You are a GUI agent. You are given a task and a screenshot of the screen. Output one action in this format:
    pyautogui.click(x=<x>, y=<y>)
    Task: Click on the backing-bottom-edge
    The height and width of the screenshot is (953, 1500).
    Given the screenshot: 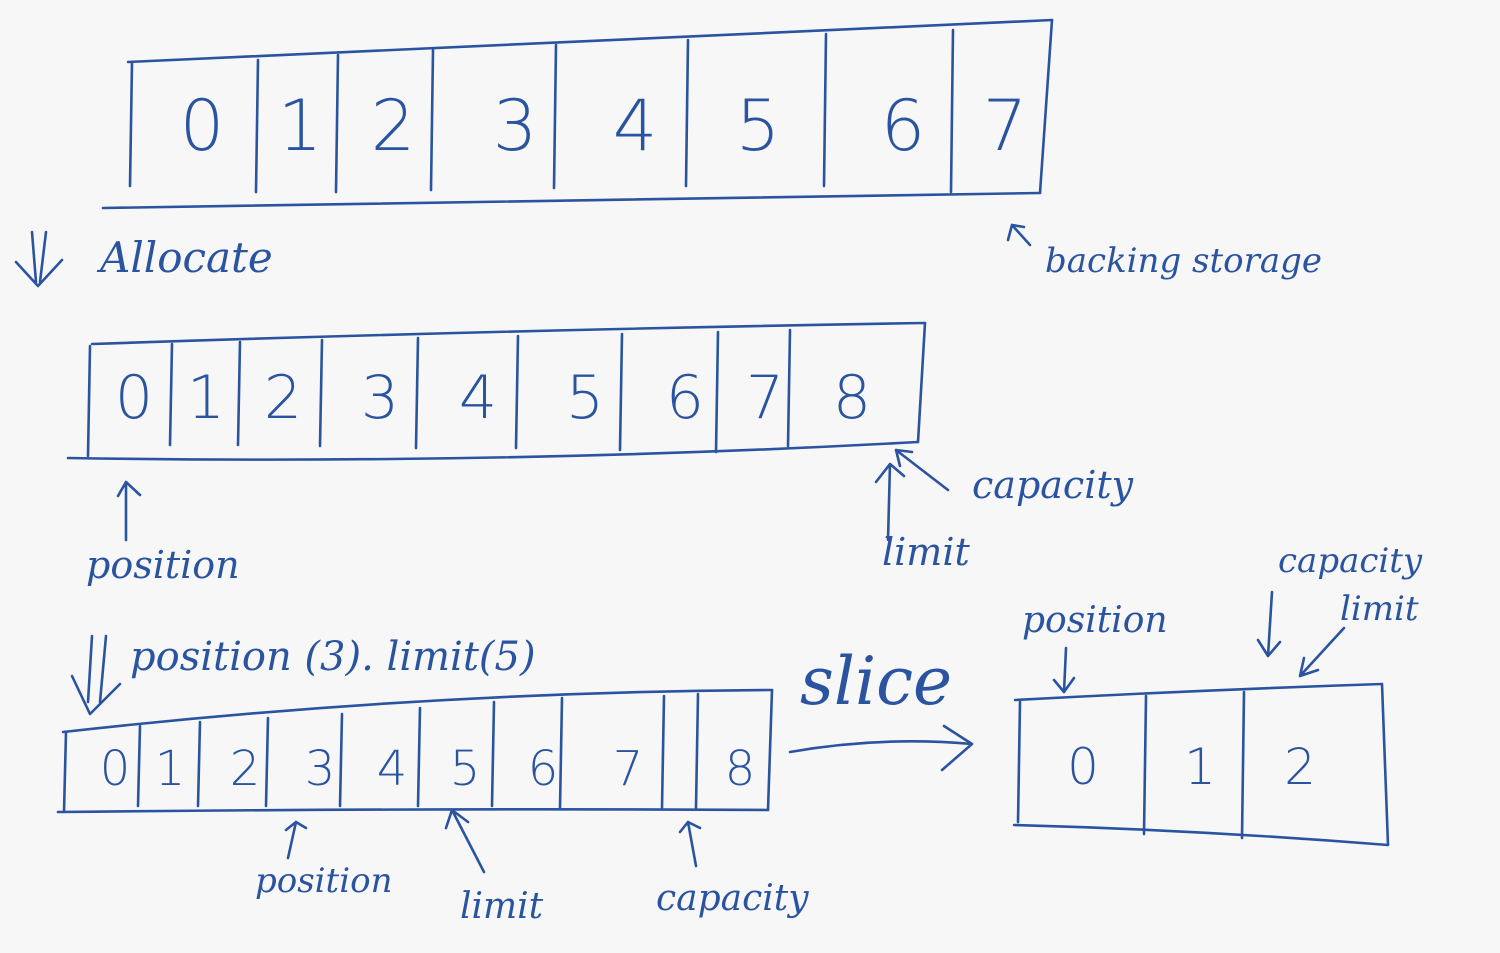 What is the action you would take?
    pyautogui.click(x=571, y=200)
    